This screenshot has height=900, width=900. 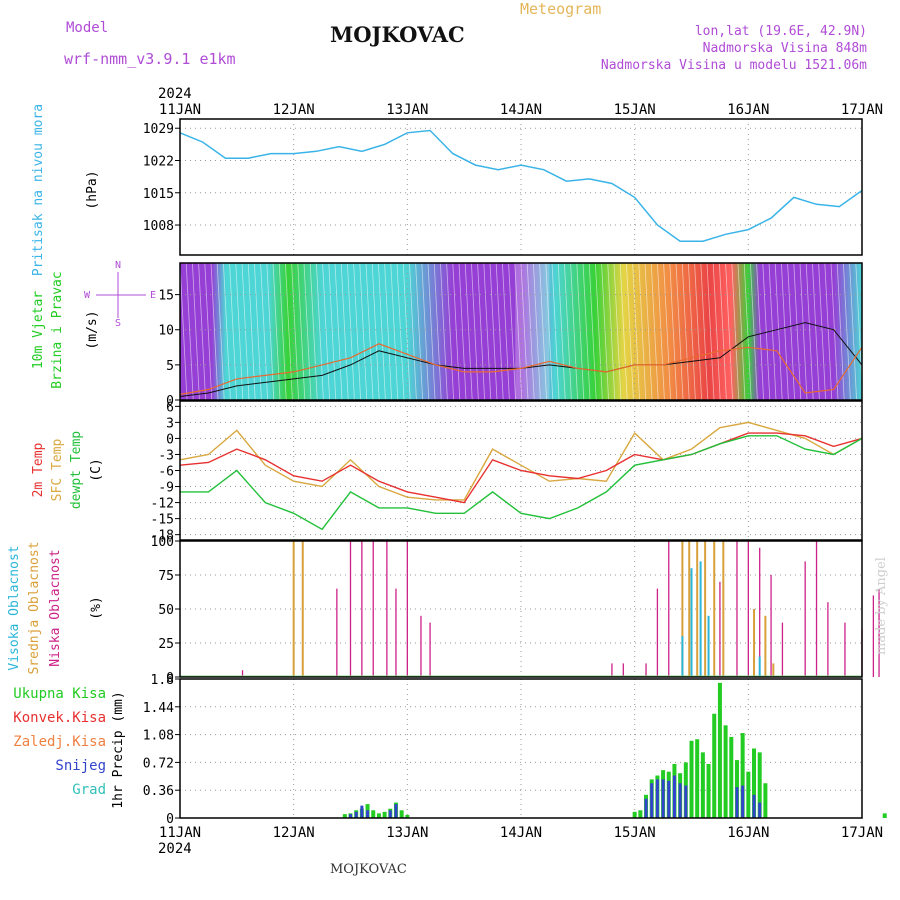 I want to click on wind-axis-title: 10m Vjetar, so click(x=38, y=330).